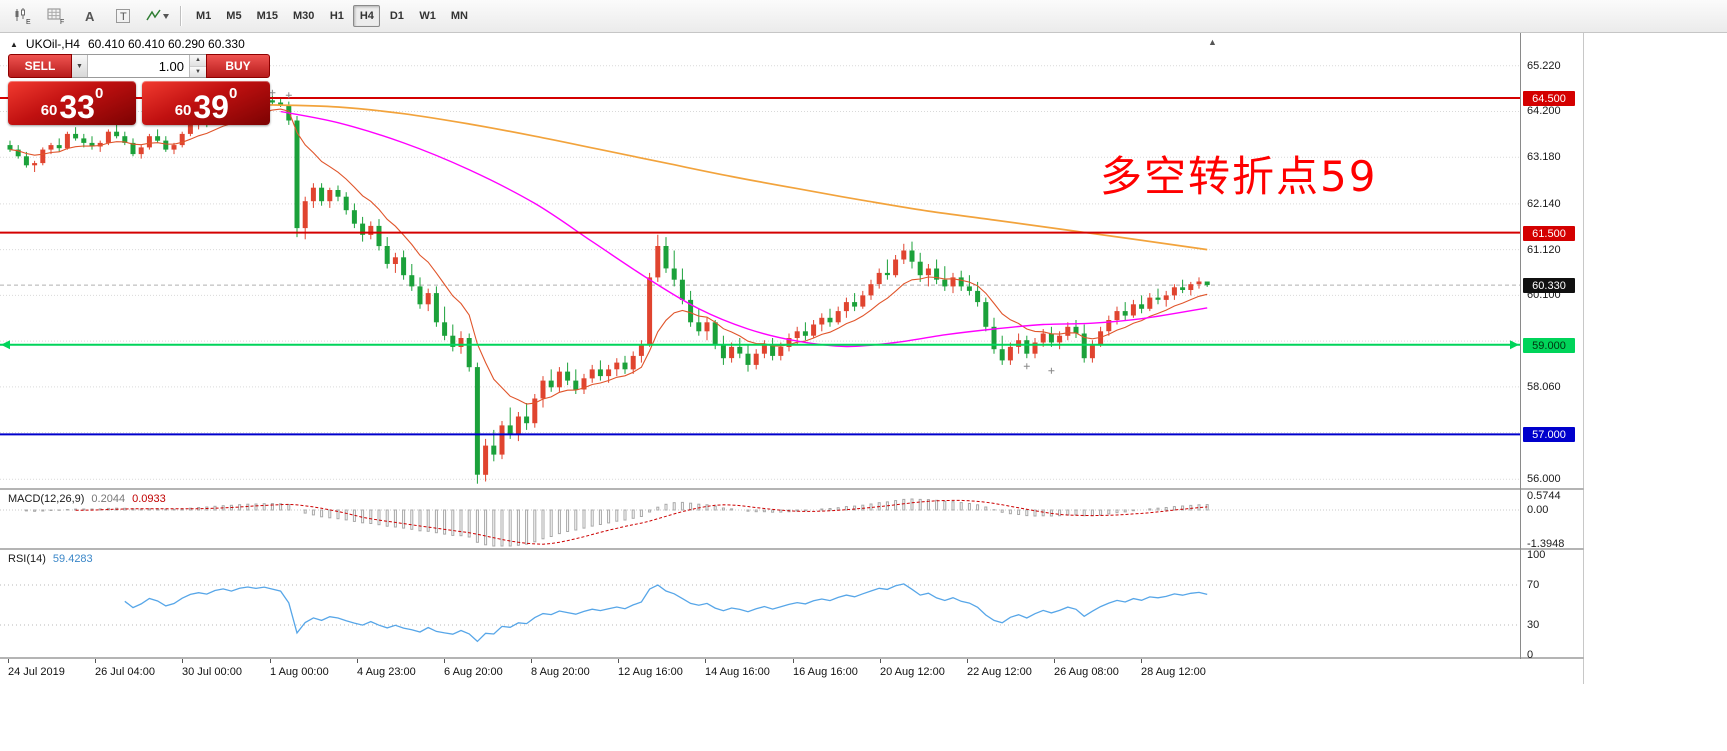 This screenshot has height=751, width=1727. What do you see at coordinates (367, 16) in the screenshot?
I see `timeframe-button-h4: H4` at bounding box center [367, 16].